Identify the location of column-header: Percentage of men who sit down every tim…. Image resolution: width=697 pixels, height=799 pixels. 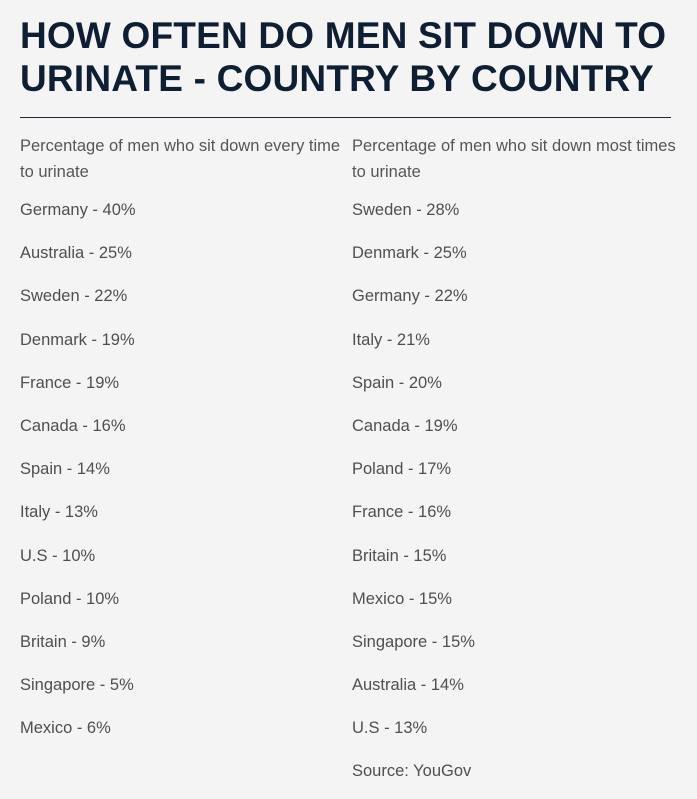
(180, 159).